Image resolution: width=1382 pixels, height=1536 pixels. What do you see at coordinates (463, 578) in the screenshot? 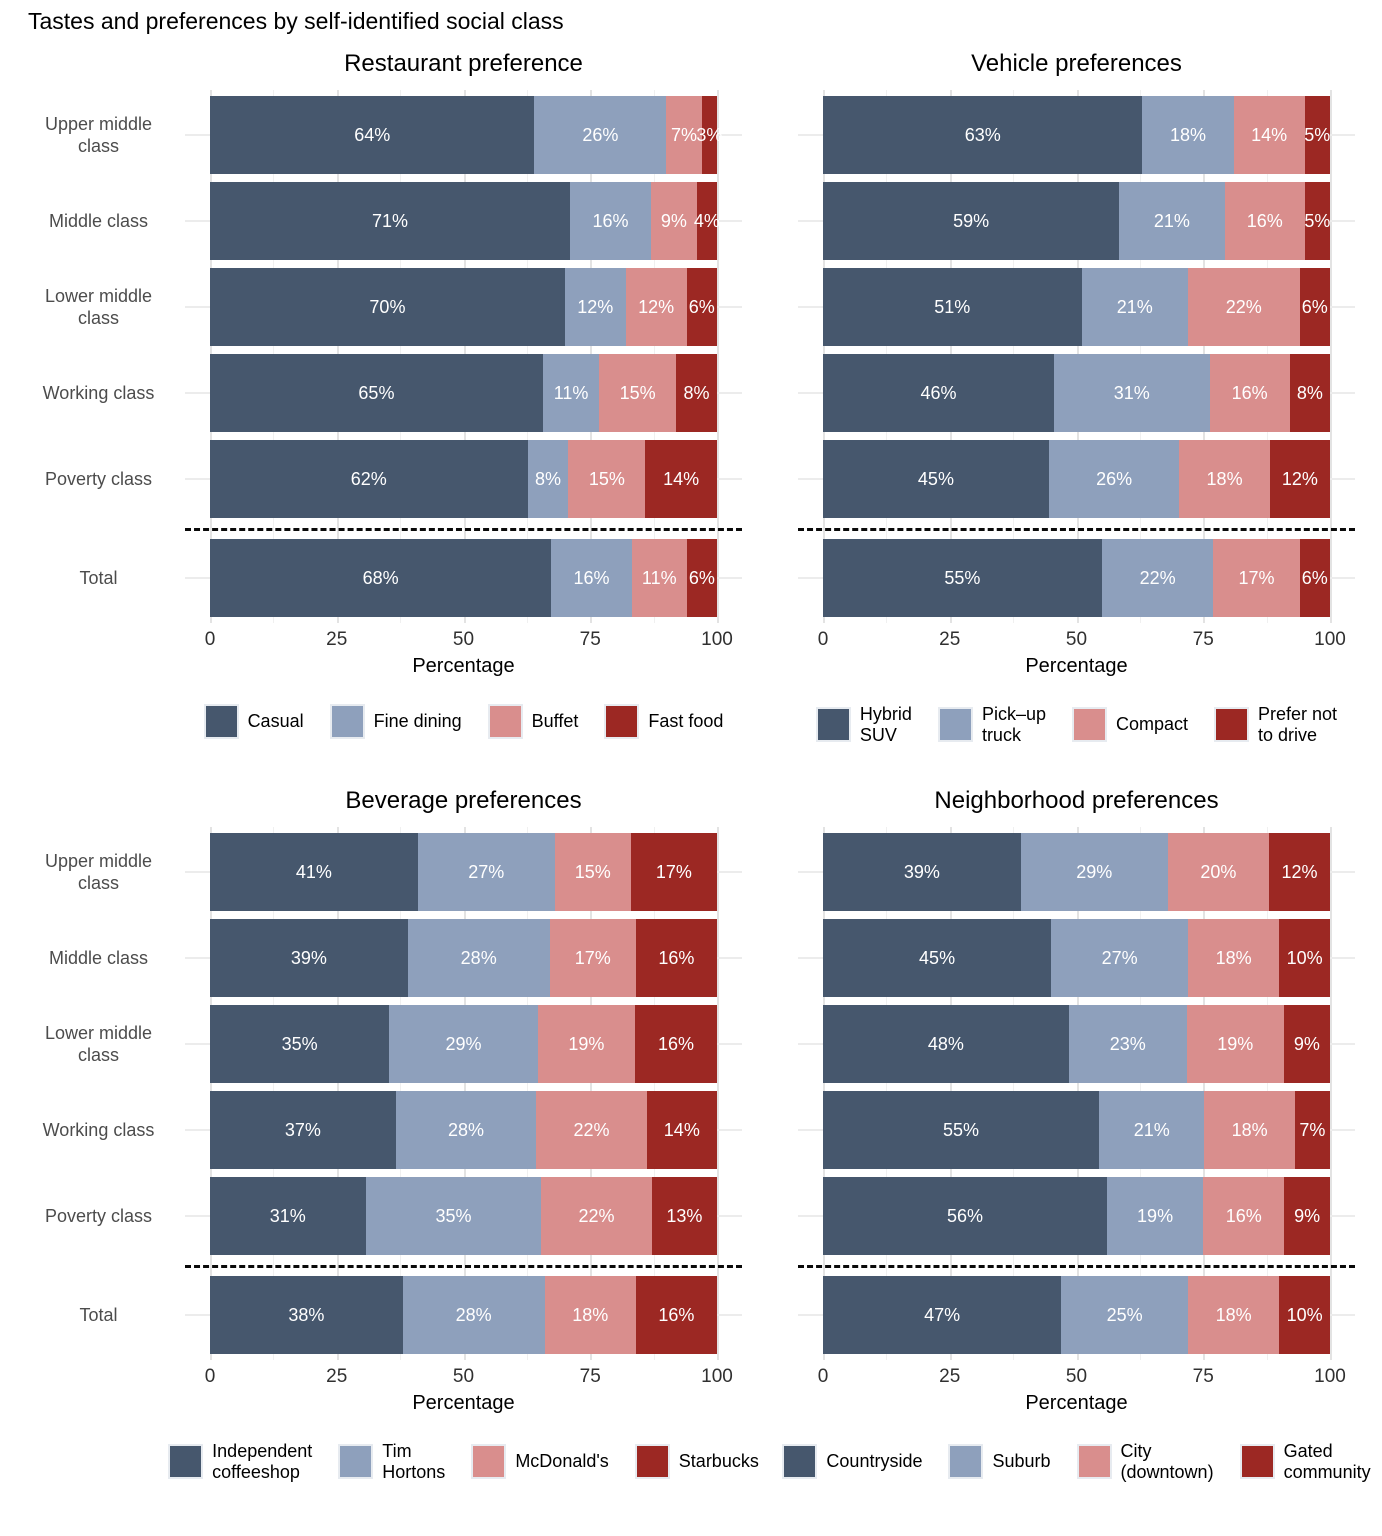
I see `bar-track: 68% 16% 11% 6%` at bounding box center [463, 578].